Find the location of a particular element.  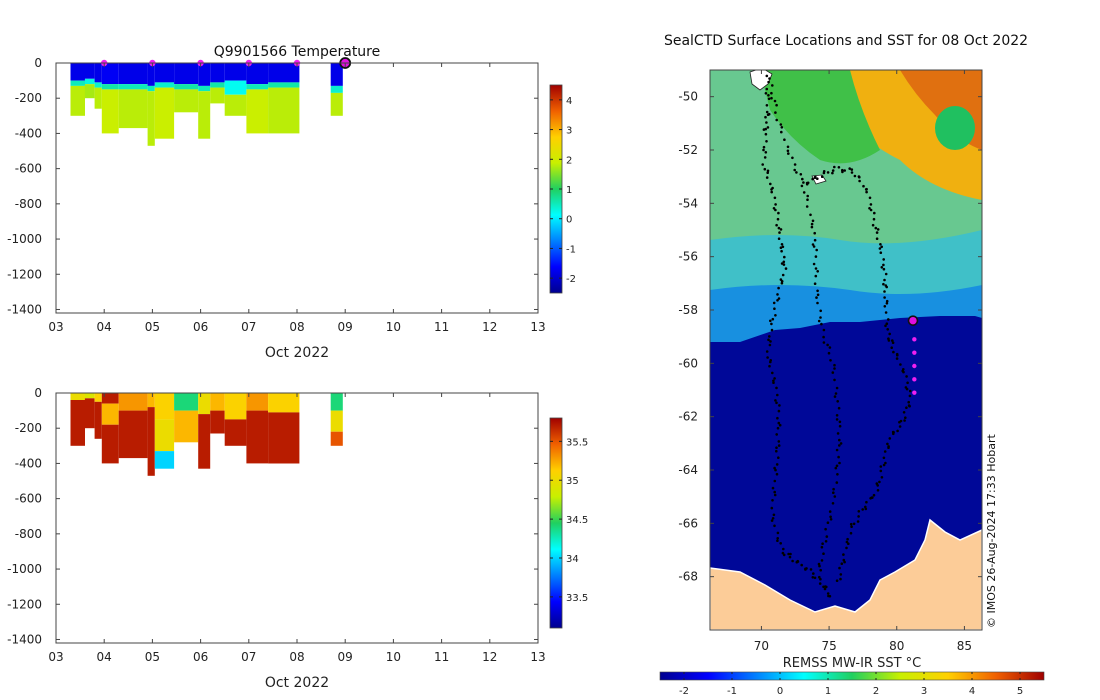

colorbar-tick-label: 35.5 is located at coordinates (577, 442).